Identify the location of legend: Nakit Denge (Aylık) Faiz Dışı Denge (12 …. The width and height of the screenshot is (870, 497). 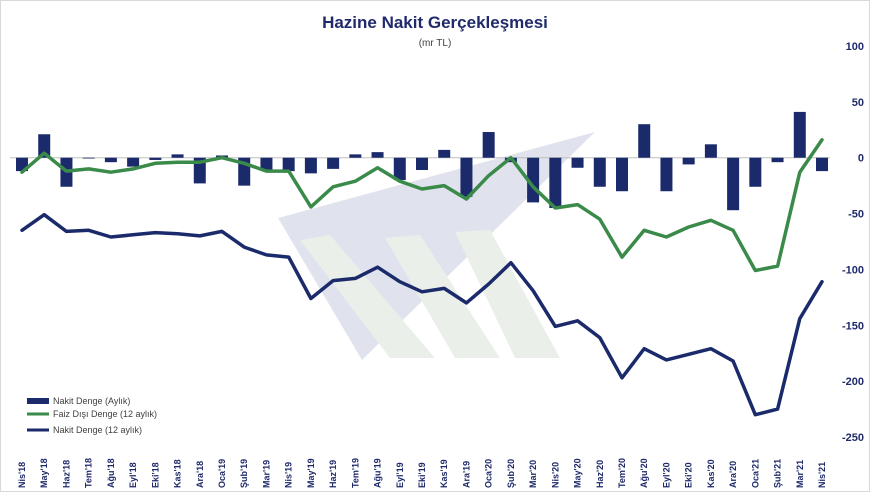
(92, 415).